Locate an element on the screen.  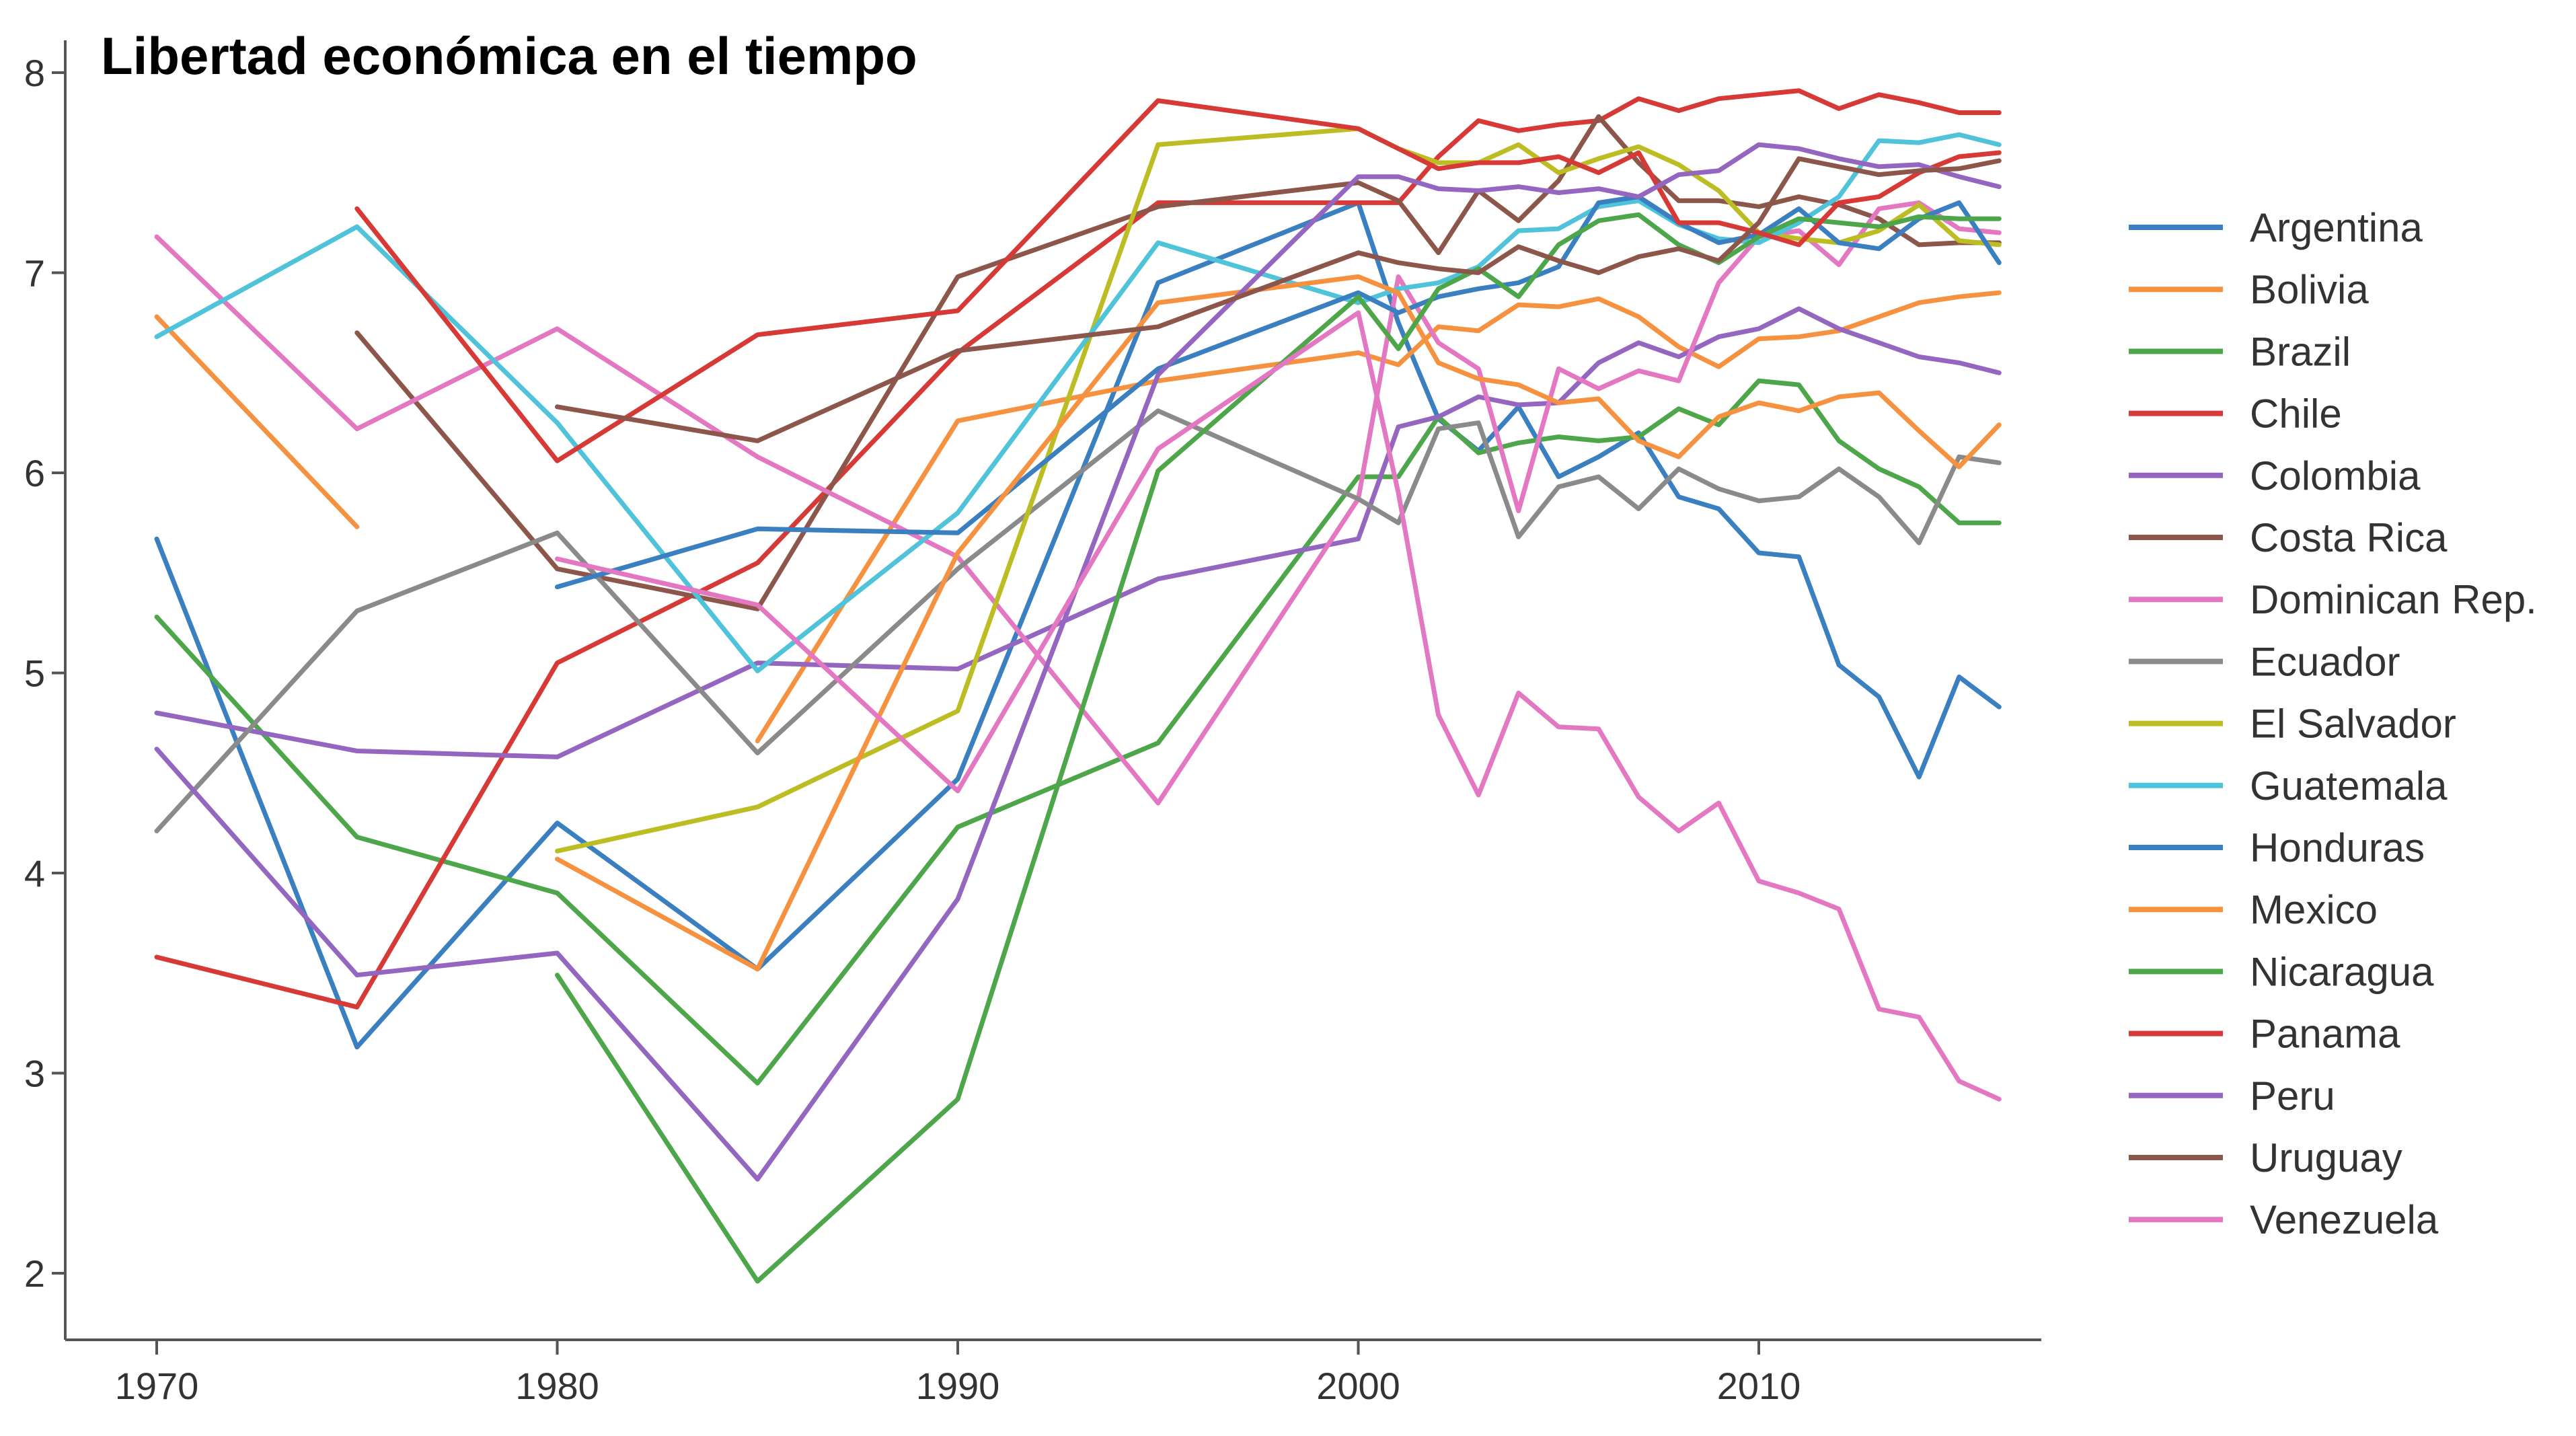
y-tick-label: 4 is located at coordinates (34, 873).